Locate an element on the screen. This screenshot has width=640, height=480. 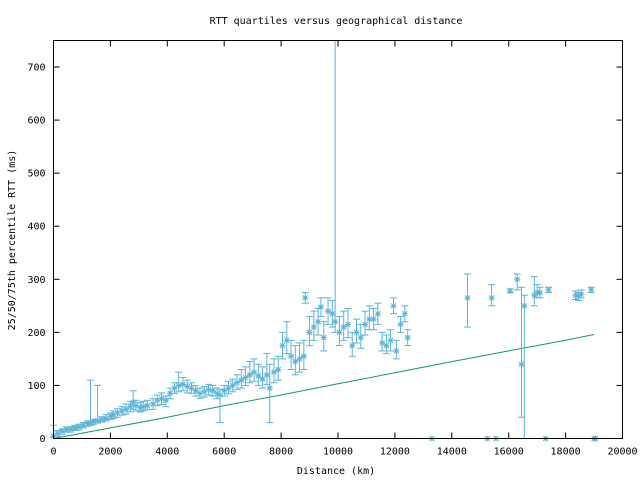
y-tick-label: 200 is located at coordinates (36, 333).